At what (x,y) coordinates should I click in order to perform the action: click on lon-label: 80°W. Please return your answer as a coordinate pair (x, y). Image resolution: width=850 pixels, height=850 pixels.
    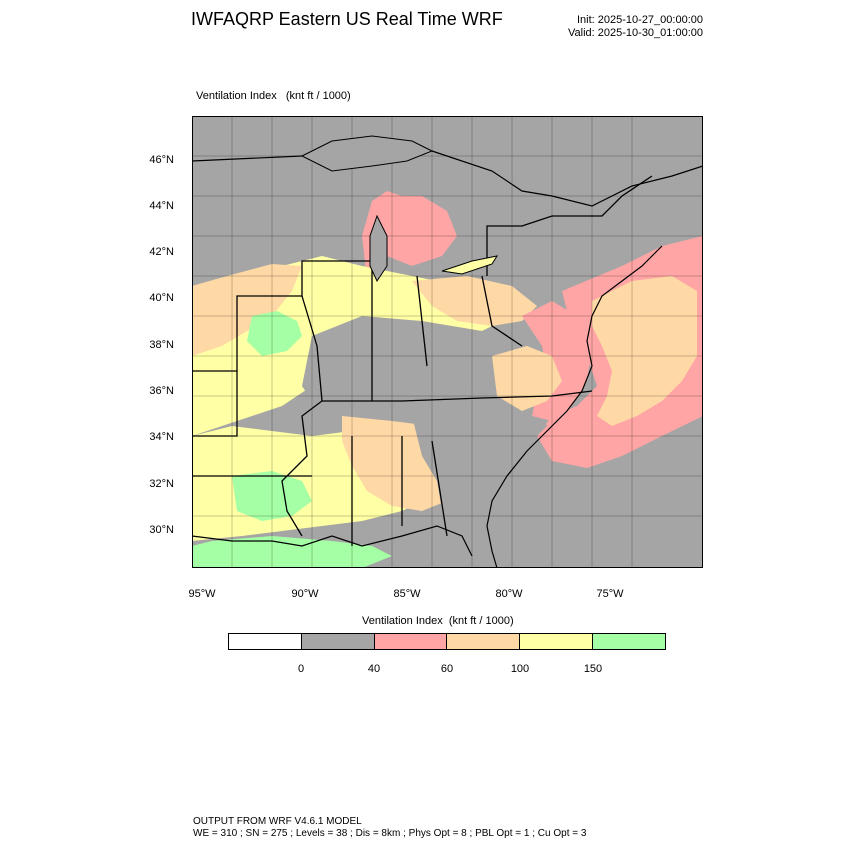
    Looking at the image, I should click on (509, 594).